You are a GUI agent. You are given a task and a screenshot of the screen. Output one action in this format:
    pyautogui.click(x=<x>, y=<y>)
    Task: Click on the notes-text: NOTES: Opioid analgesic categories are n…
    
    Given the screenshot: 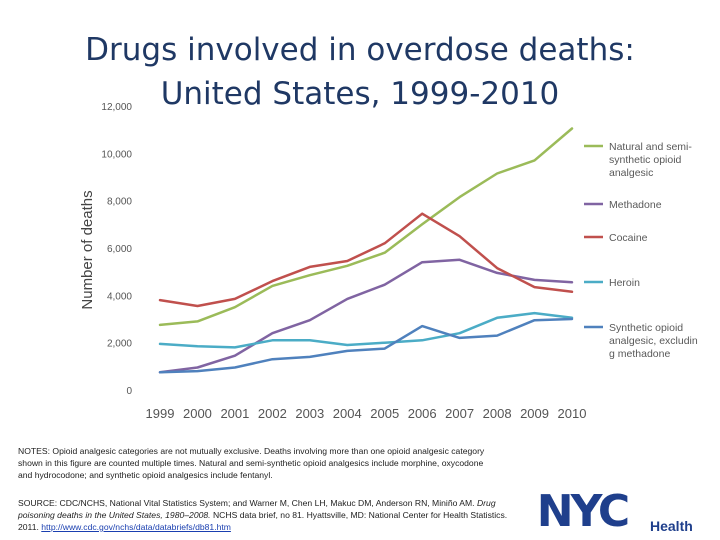 What is the action you would take?
    pyautogui.click(x=251, y=463)
    